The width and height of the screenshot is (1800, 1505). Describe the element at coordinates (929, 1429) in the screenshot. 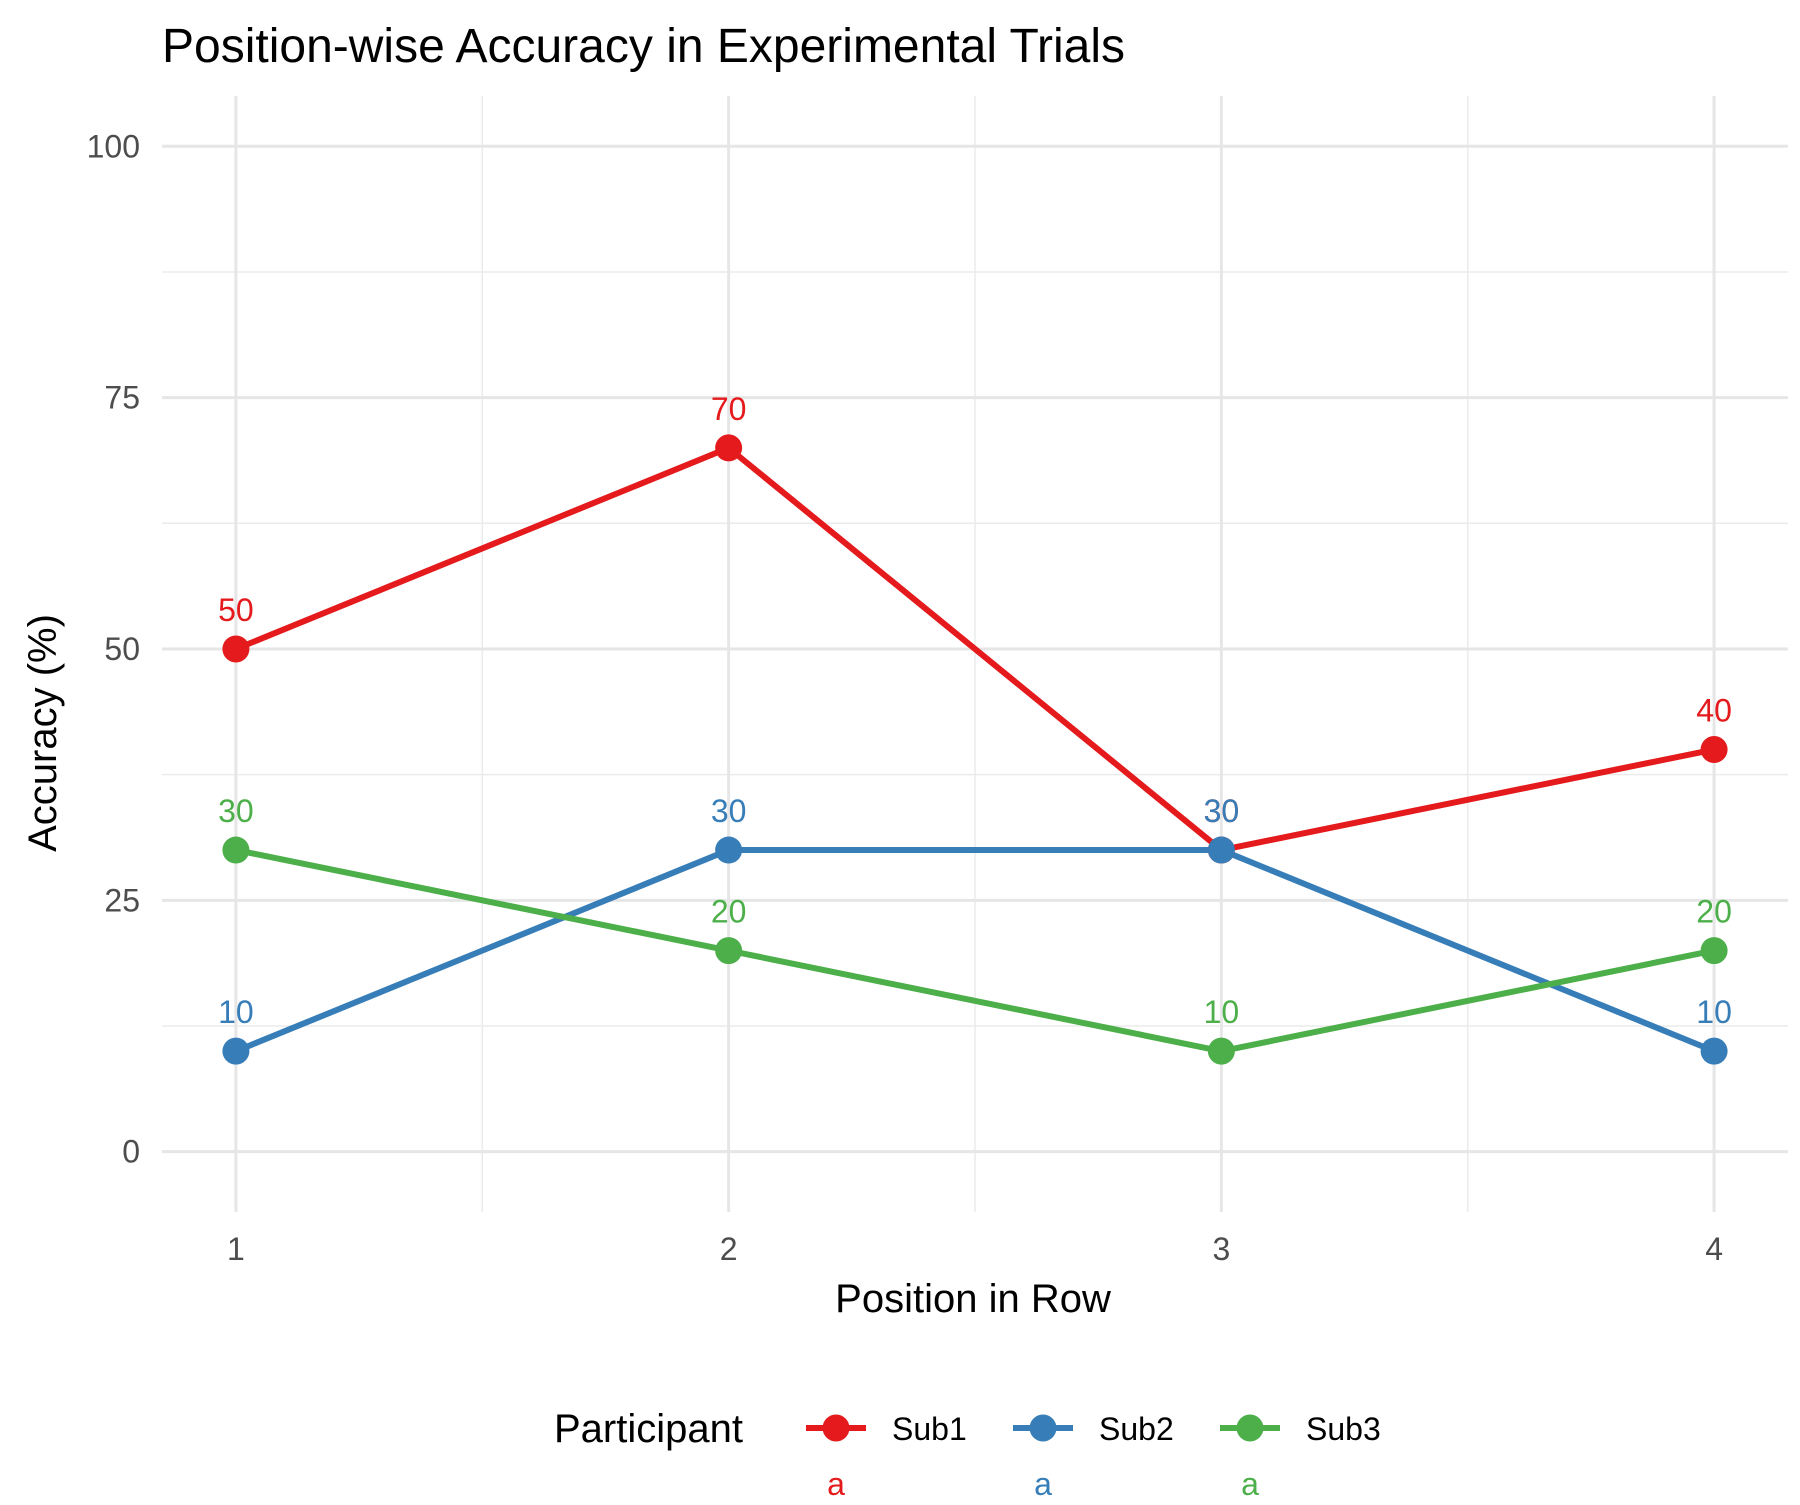

I see `legend-item-label: Sub1` at that location.